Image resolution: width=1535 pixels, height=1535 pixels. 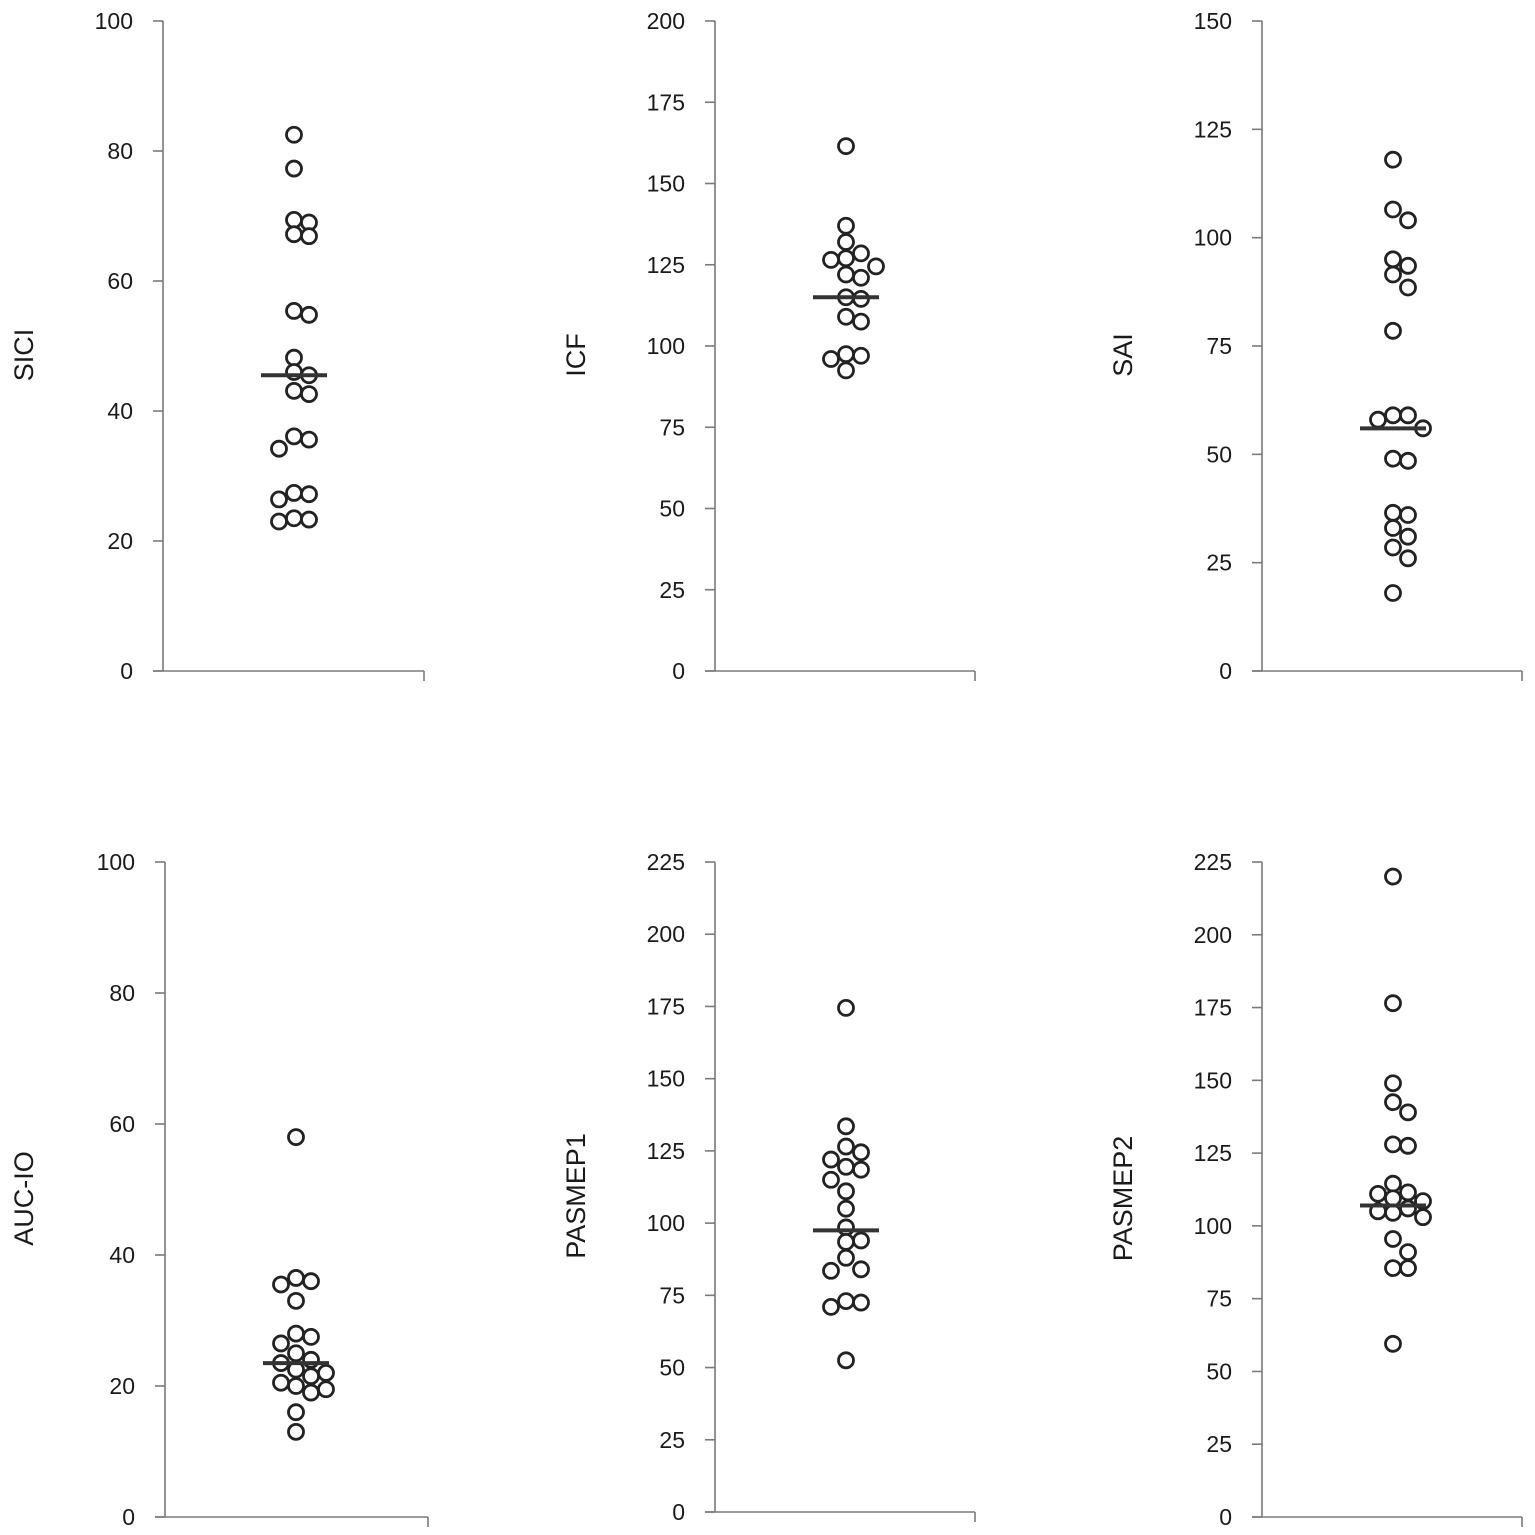 I want to click on sai-y-tick-label: 25, so click(x=1219, y=563).